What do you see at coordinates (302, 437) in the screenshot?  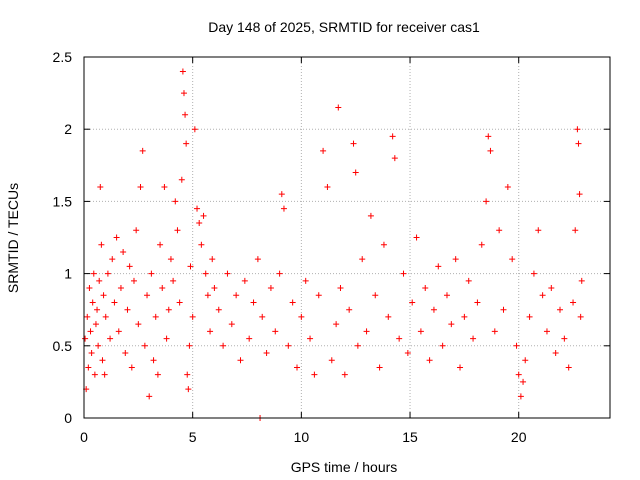 I see `x-tick-label: 10` at bounding box center [302, 437].